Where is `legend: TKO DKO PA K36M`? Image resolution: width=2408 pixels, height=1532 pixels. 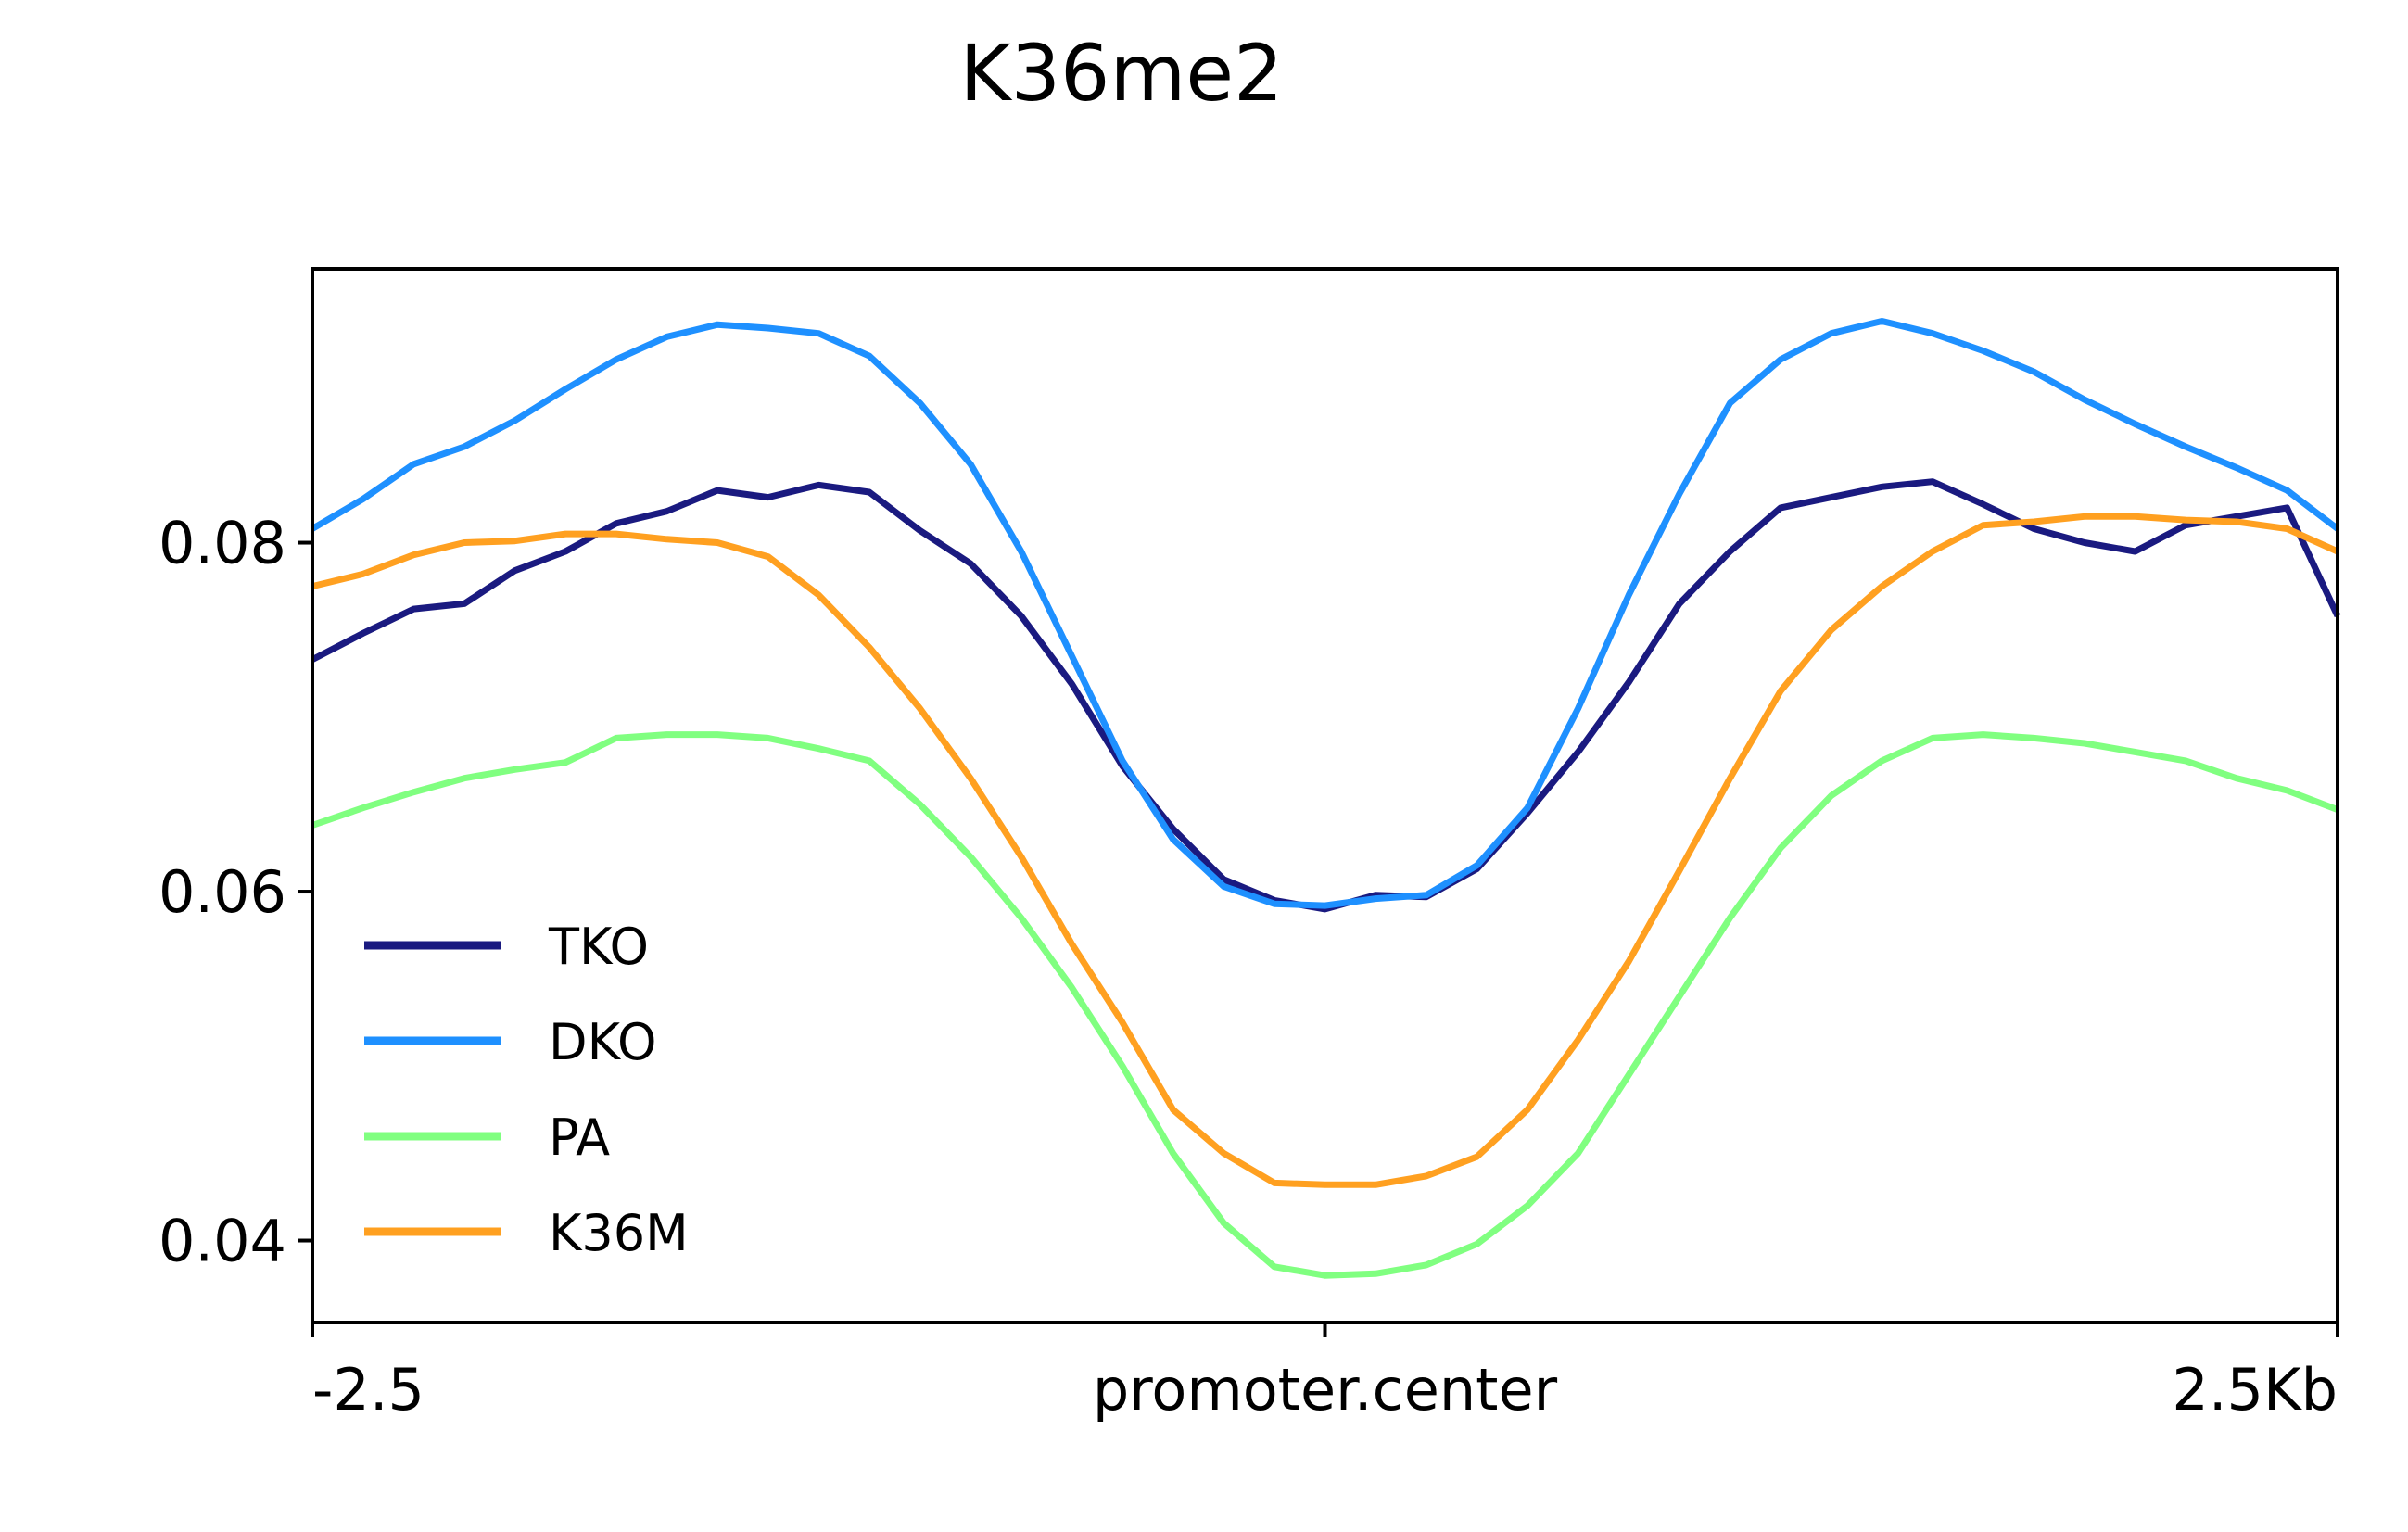
legend: TKO DKO PA K36M is located at coordinates (527, 1090).